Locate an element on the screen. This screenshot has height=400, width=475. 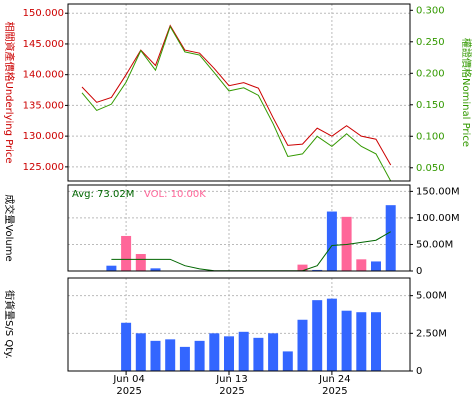
y-tick-label: 130.000 is located at coordinates (43, 136).